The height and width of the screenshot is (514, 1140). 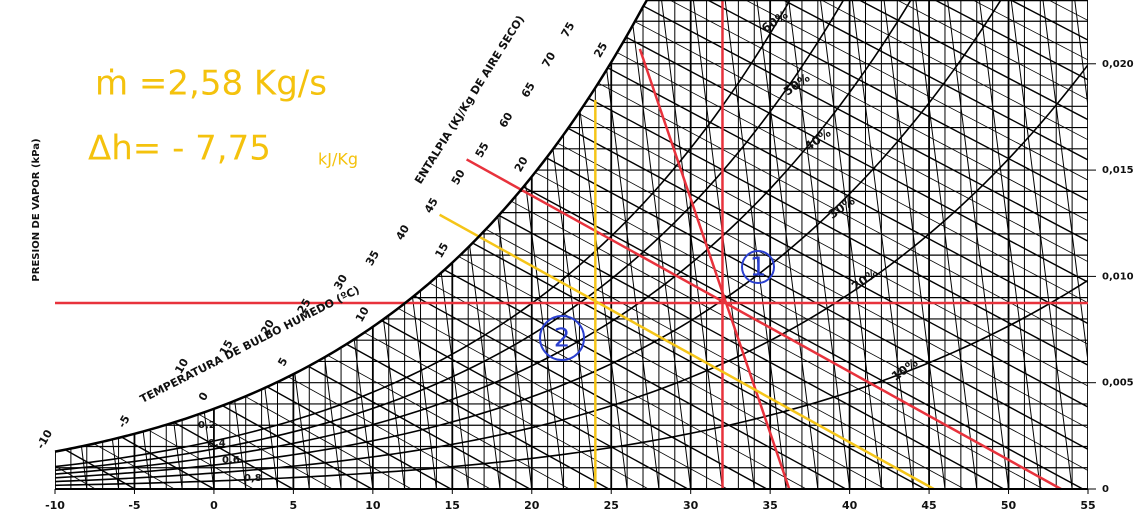 What do you see at coordinates (521, 164) in the screenshot?
I see `wet-bulb-tick-label: 20` at bounding box center [521, 164].